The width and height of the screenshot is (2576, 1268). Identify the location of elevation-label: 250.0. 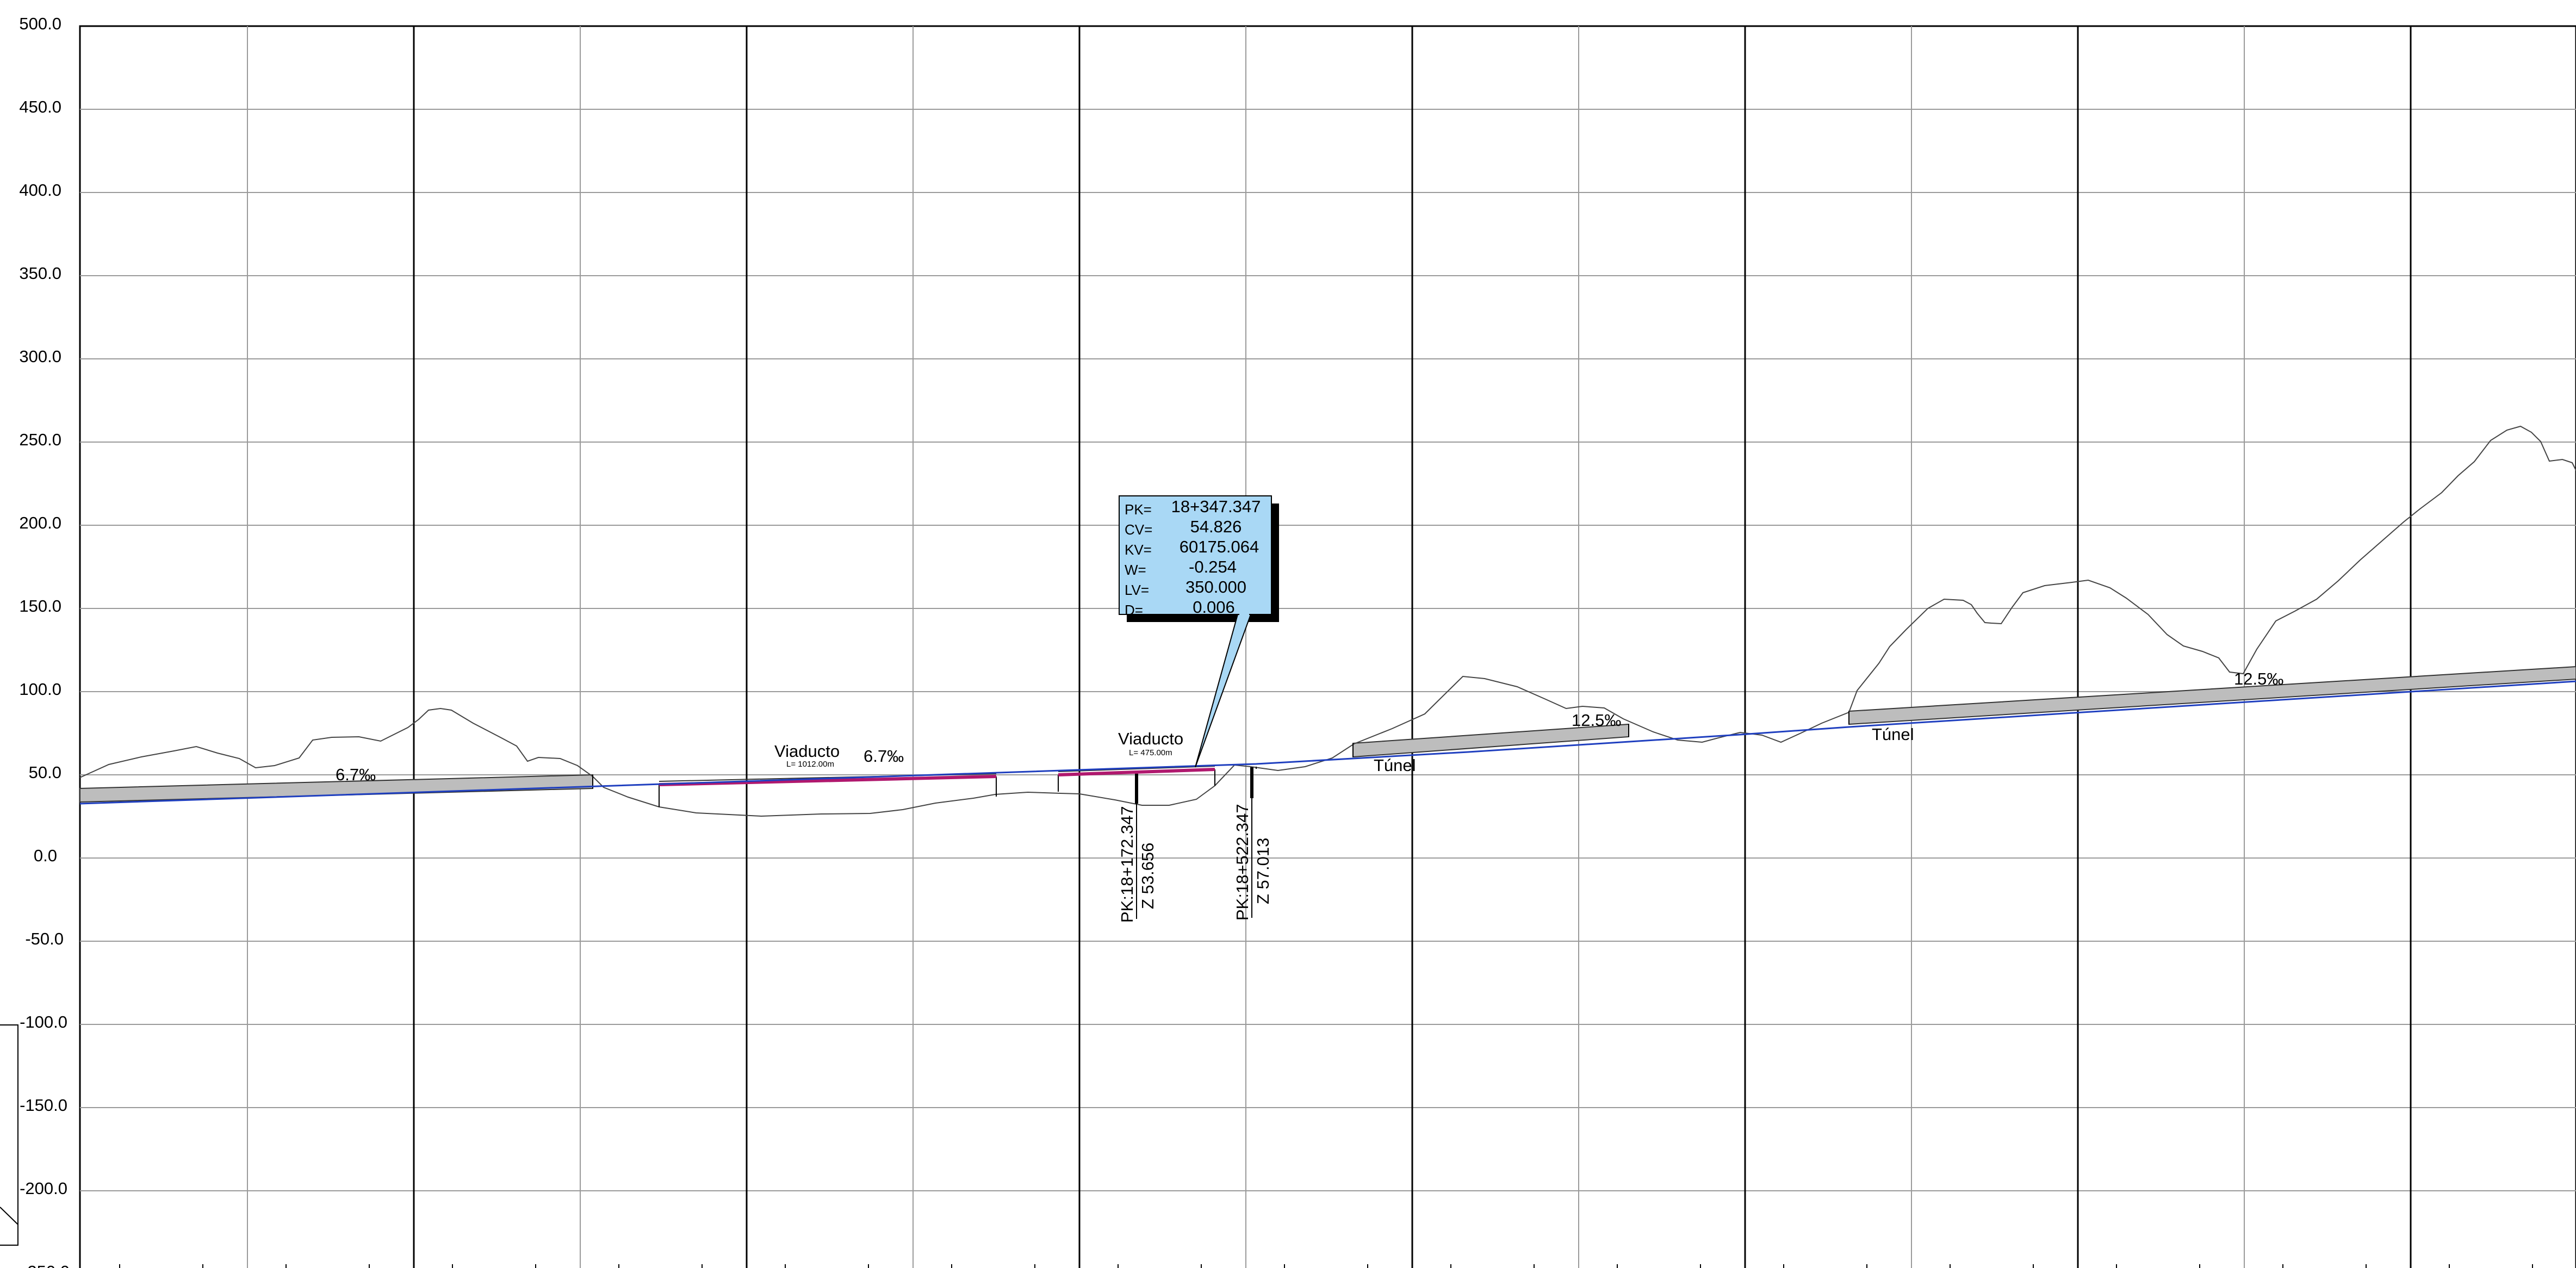
(40, 439).